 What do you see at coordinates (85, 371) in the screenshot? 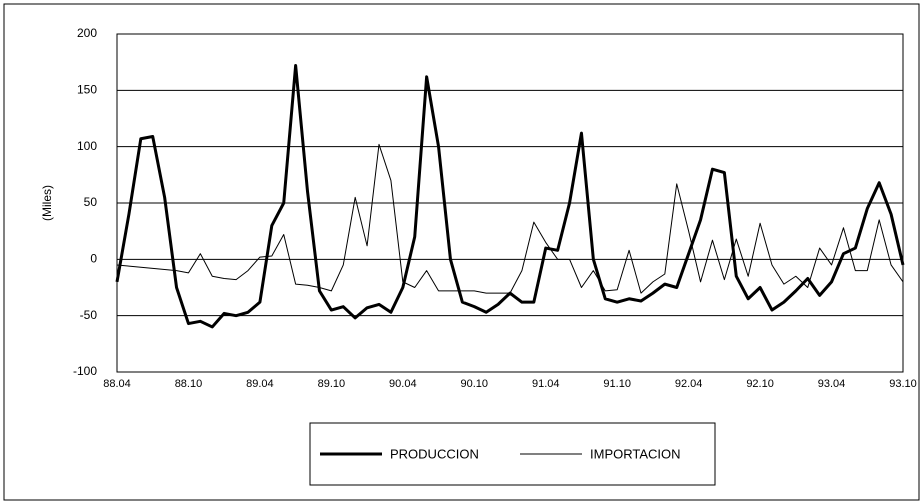
I see `y-tick-label: -100` at bounding box center [85, 371].